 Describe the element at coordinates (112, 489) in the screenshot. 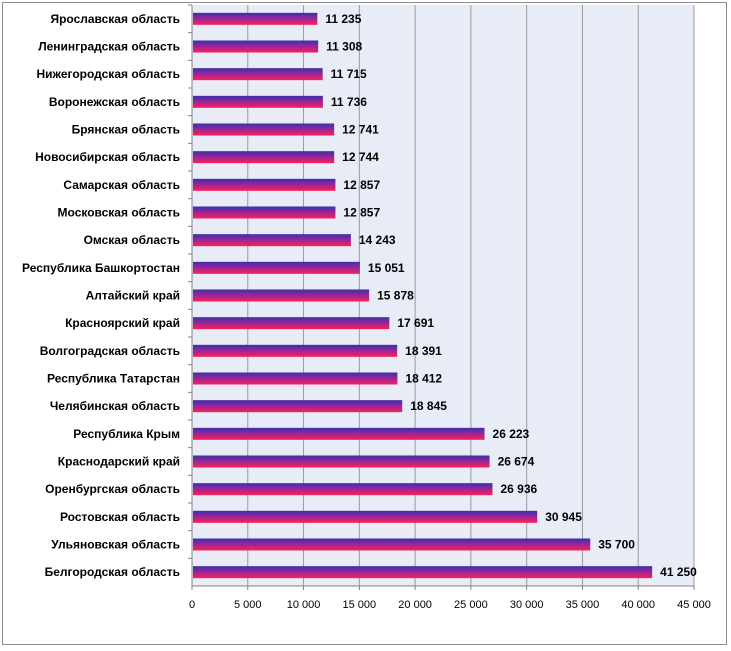

I see `category-label: Оренбургская область` at that location.